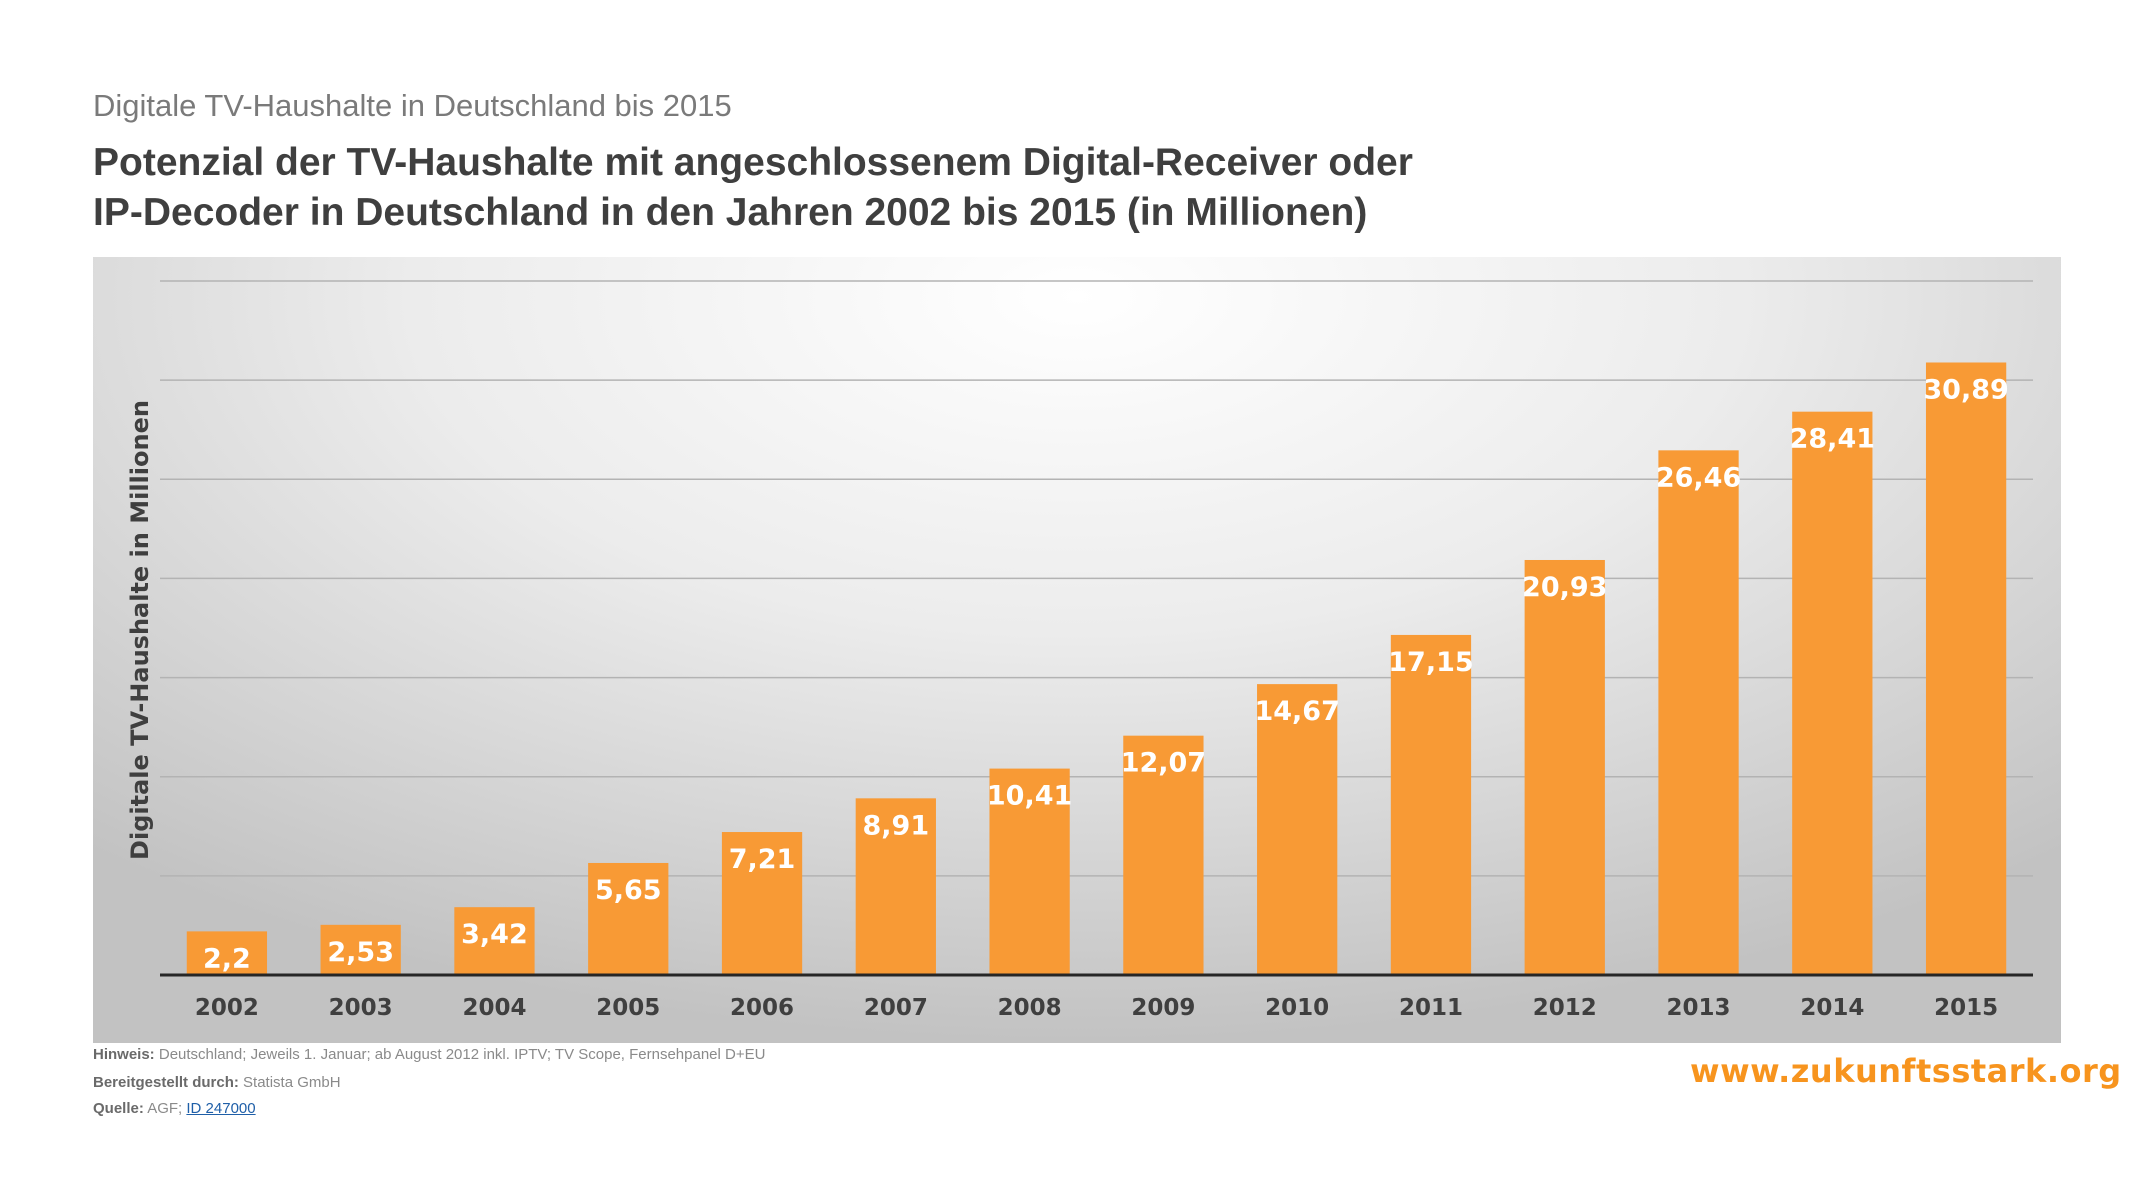 The width and height of the screenshot is (2133, 1200). I want to click on bar-2006, so click(762, 903).